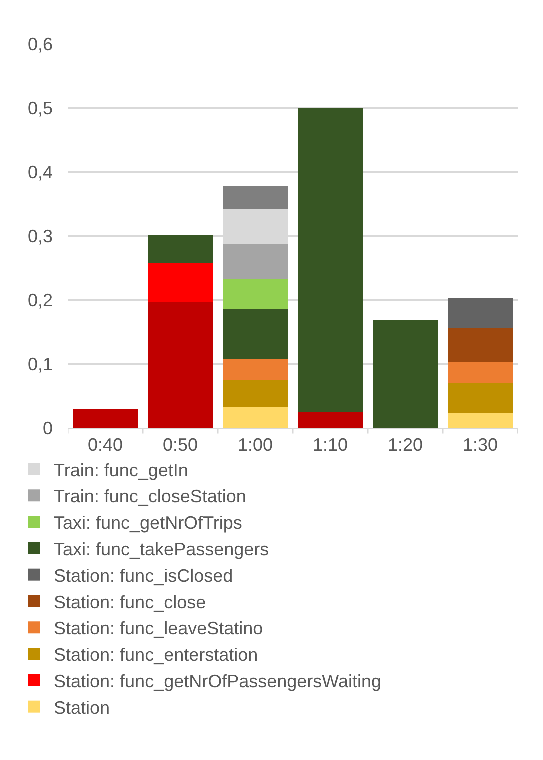 The image size is (543, 760). I want to click on x-tick-label: 0:50, so click(180, 445).